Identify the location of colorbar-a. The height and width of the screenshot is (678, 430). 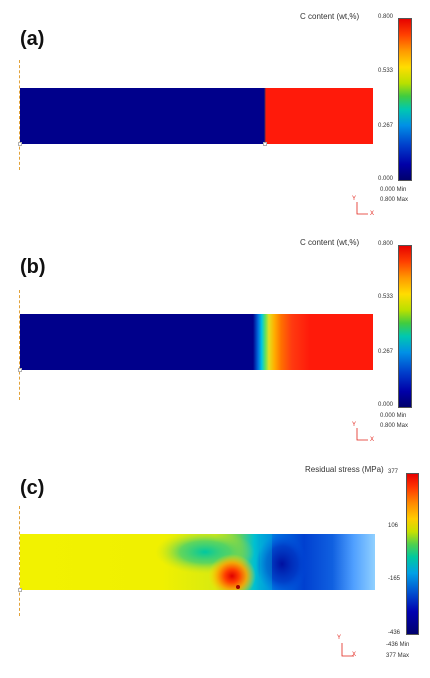
(405, 99).